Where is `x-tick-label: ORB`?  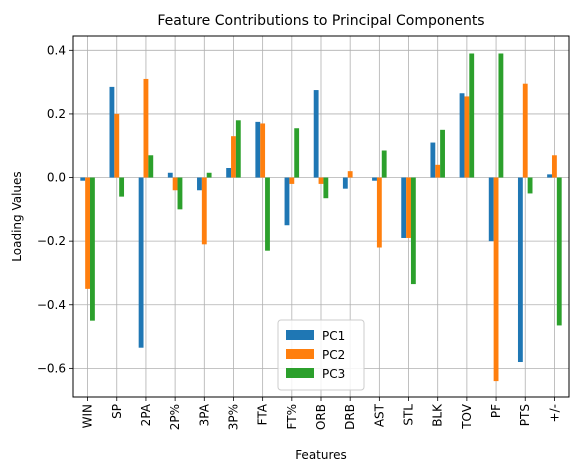
x-tick-label: ORB is located at coordinates (321, 417).